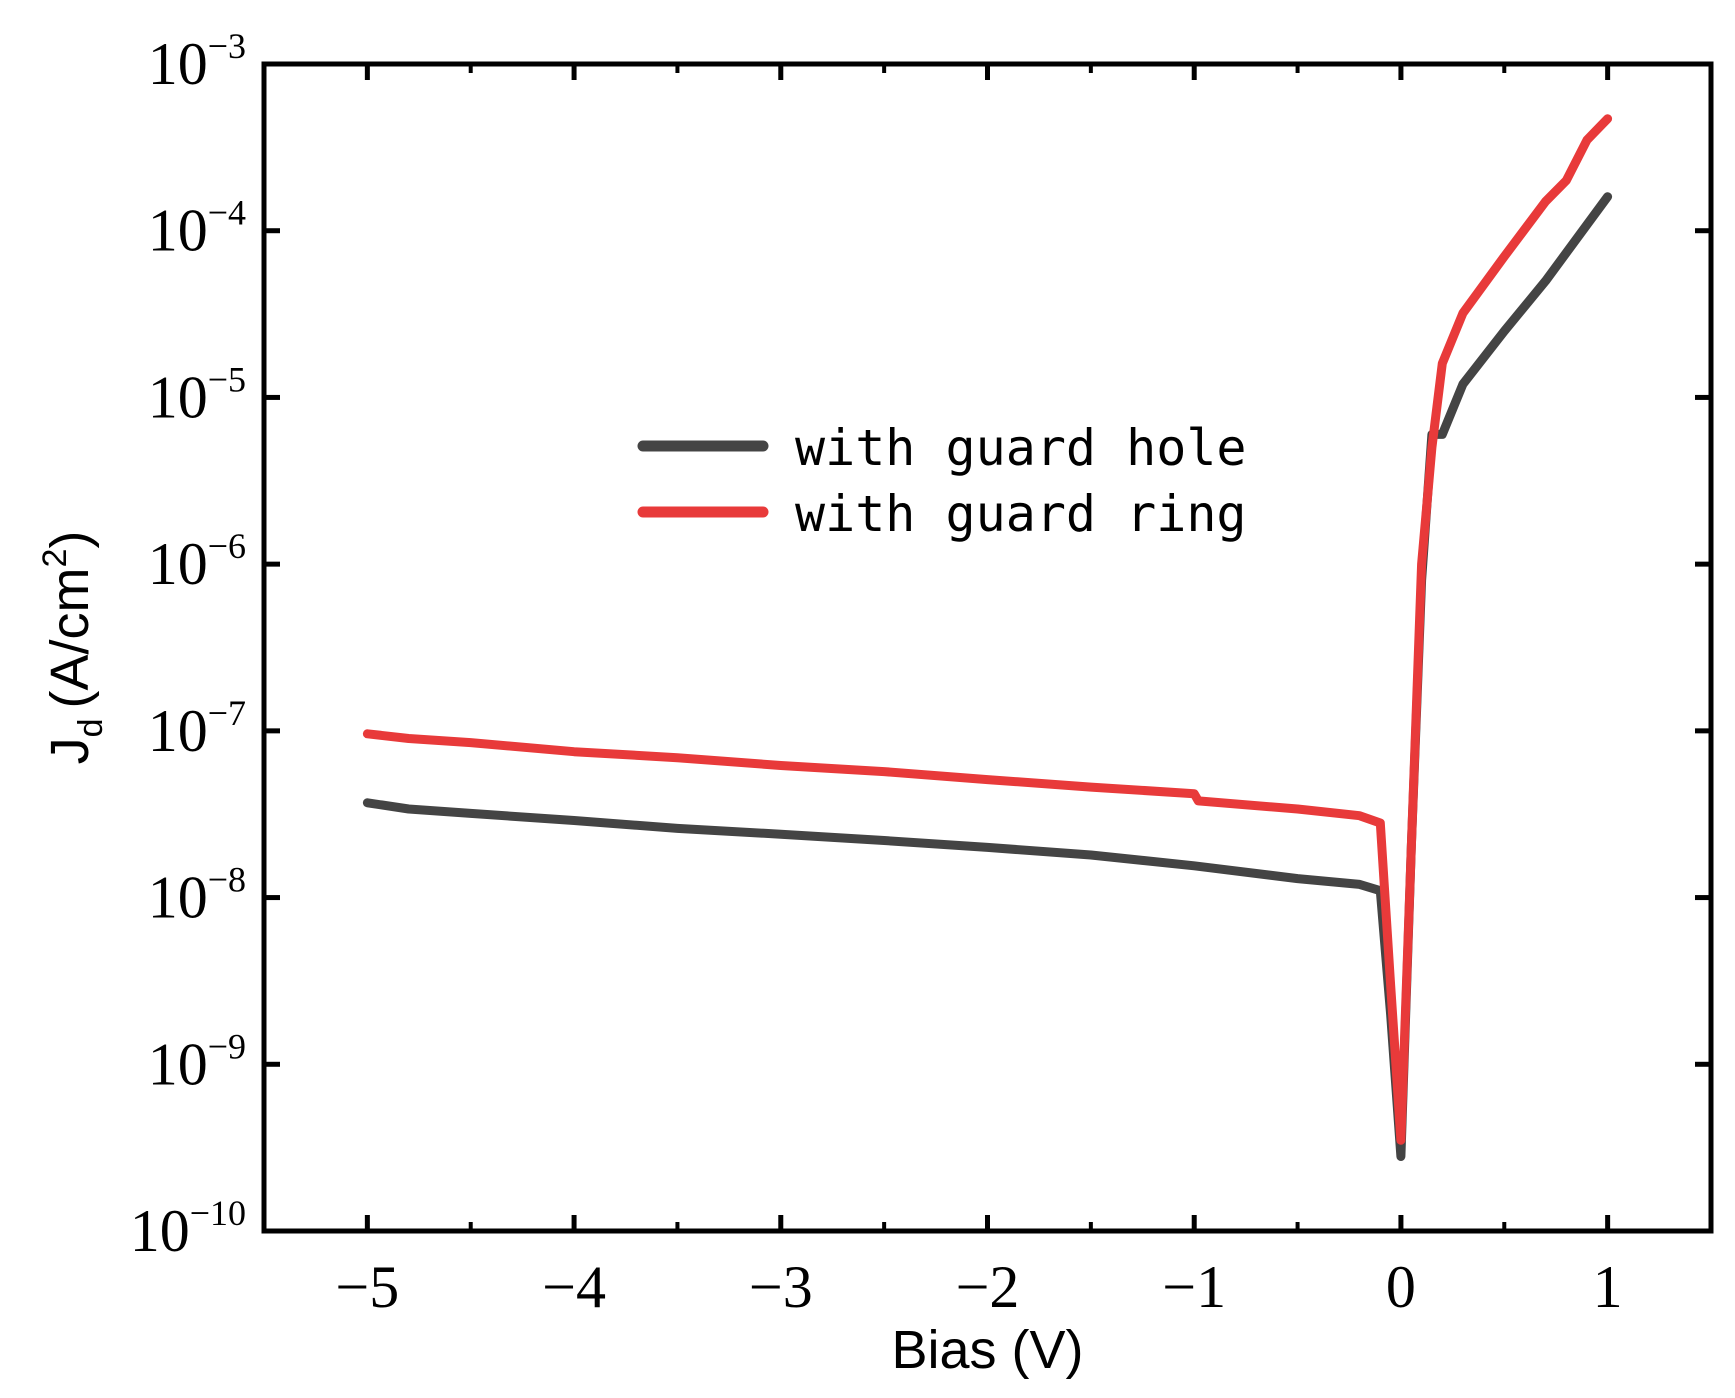 The width and height of the screenshot is (1735, 1398). Describe the element at coordinates (1194, 1287) in the screenshot. I see `x-tick-label: −1` at that location.